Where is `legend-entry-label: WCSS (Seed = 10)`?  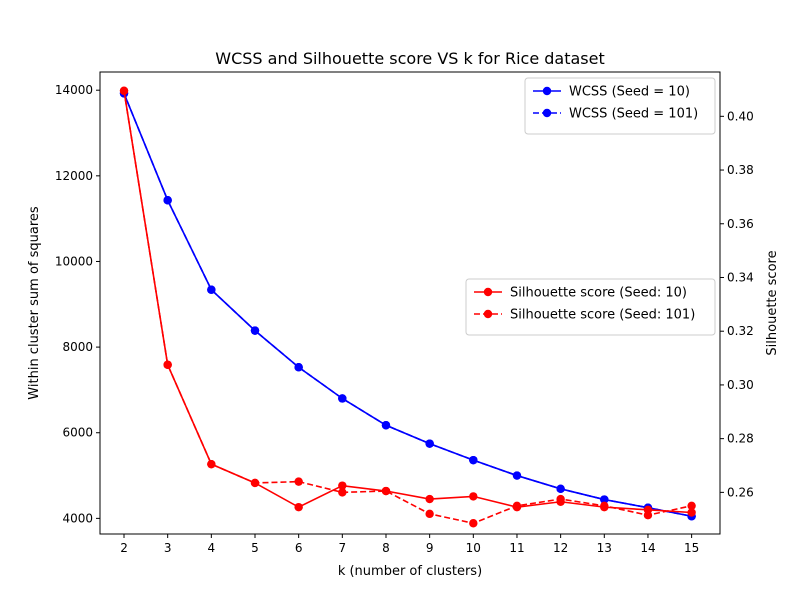
legend-entry-label: WCSS (Seed = 10) is located at coordinates (629, 92).